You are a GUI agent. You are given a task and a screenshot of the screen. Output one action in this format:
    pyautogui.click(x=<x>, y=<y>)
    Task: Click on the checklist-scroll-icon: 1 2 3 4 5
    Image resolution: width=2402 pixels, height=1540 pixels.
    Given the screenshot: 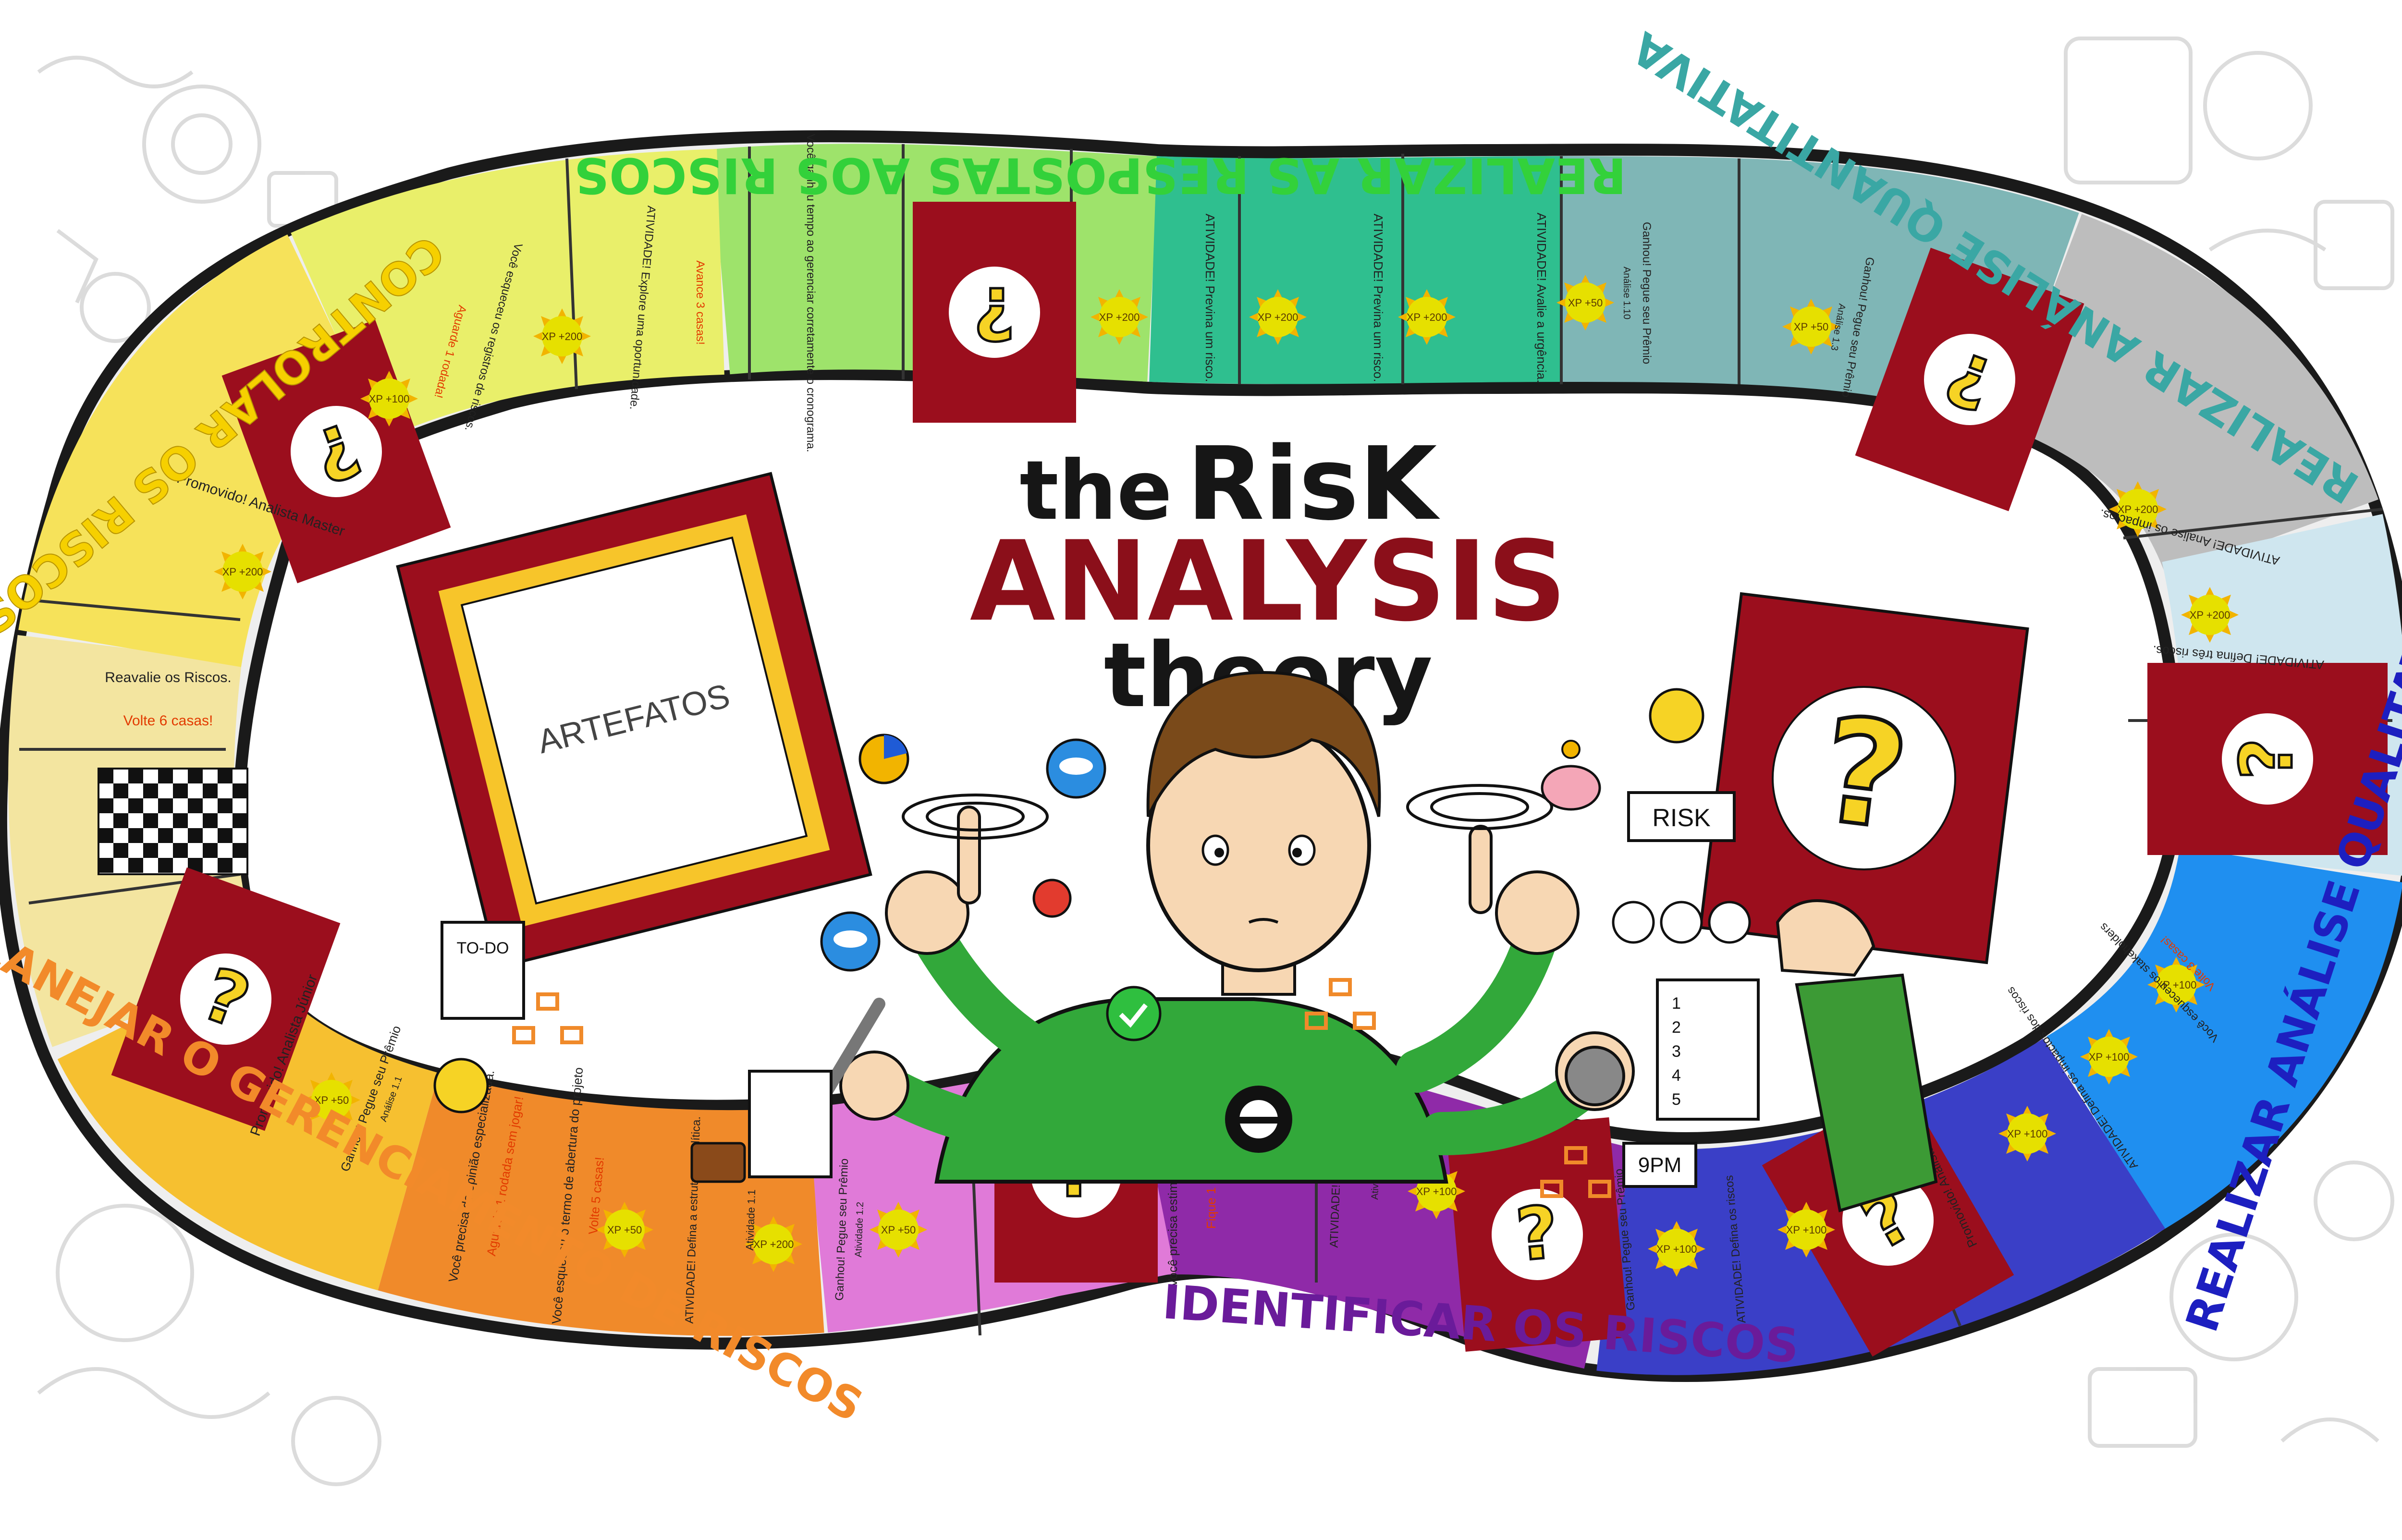 What is the action you would take?
    pyautogui.click(x=1708, y=1050)
    